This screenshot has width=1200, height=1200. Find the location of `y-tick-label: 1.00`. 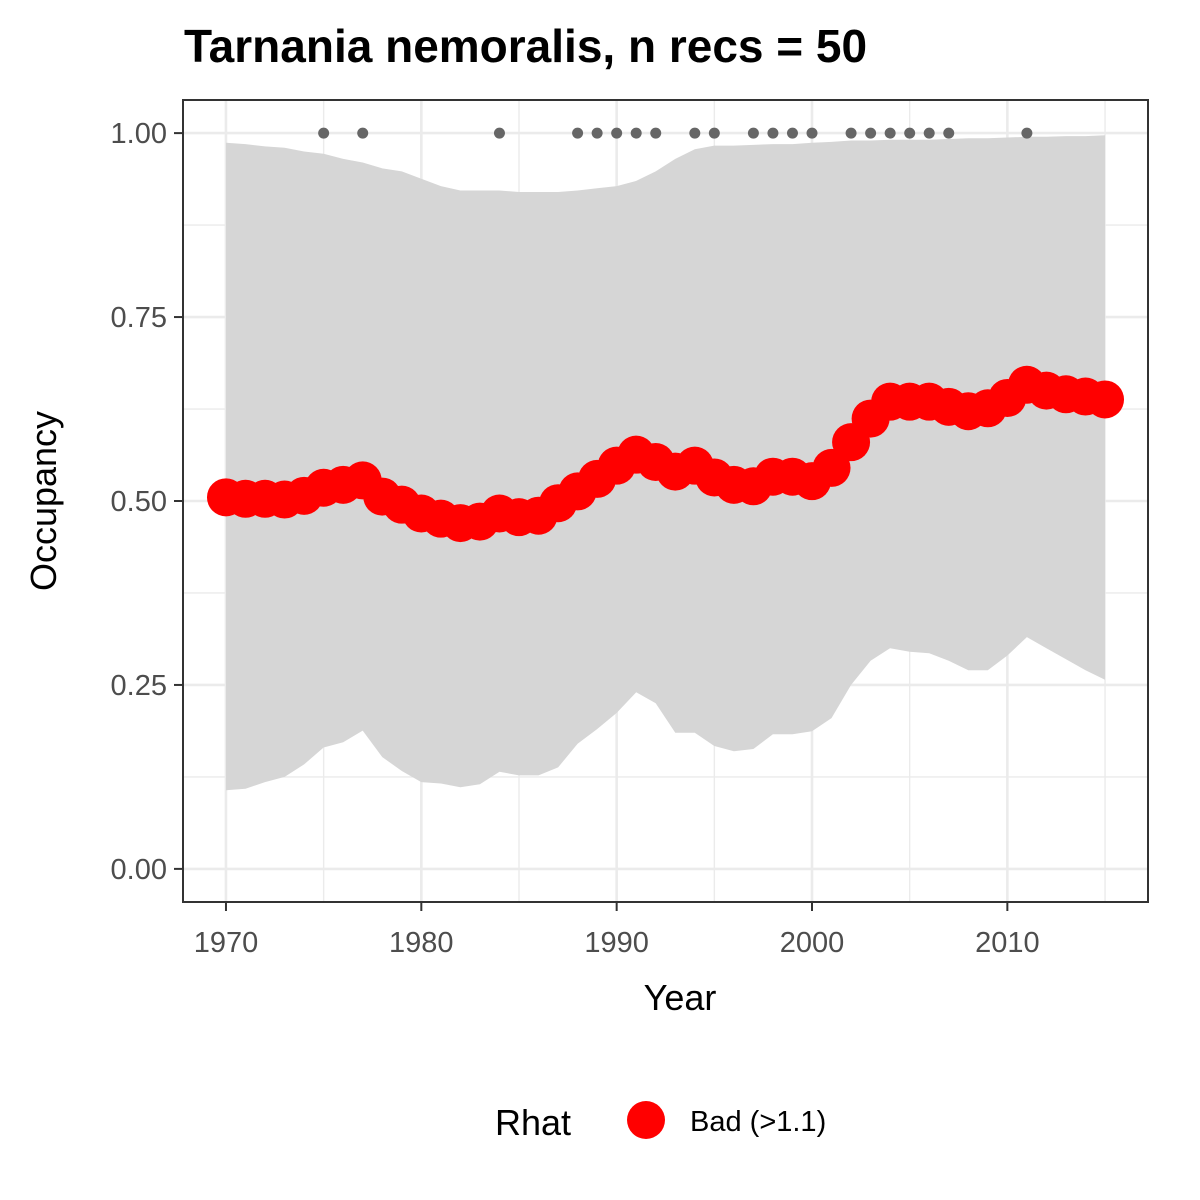

y-tick-label: 1.00 is located at coordinates (139, 134).